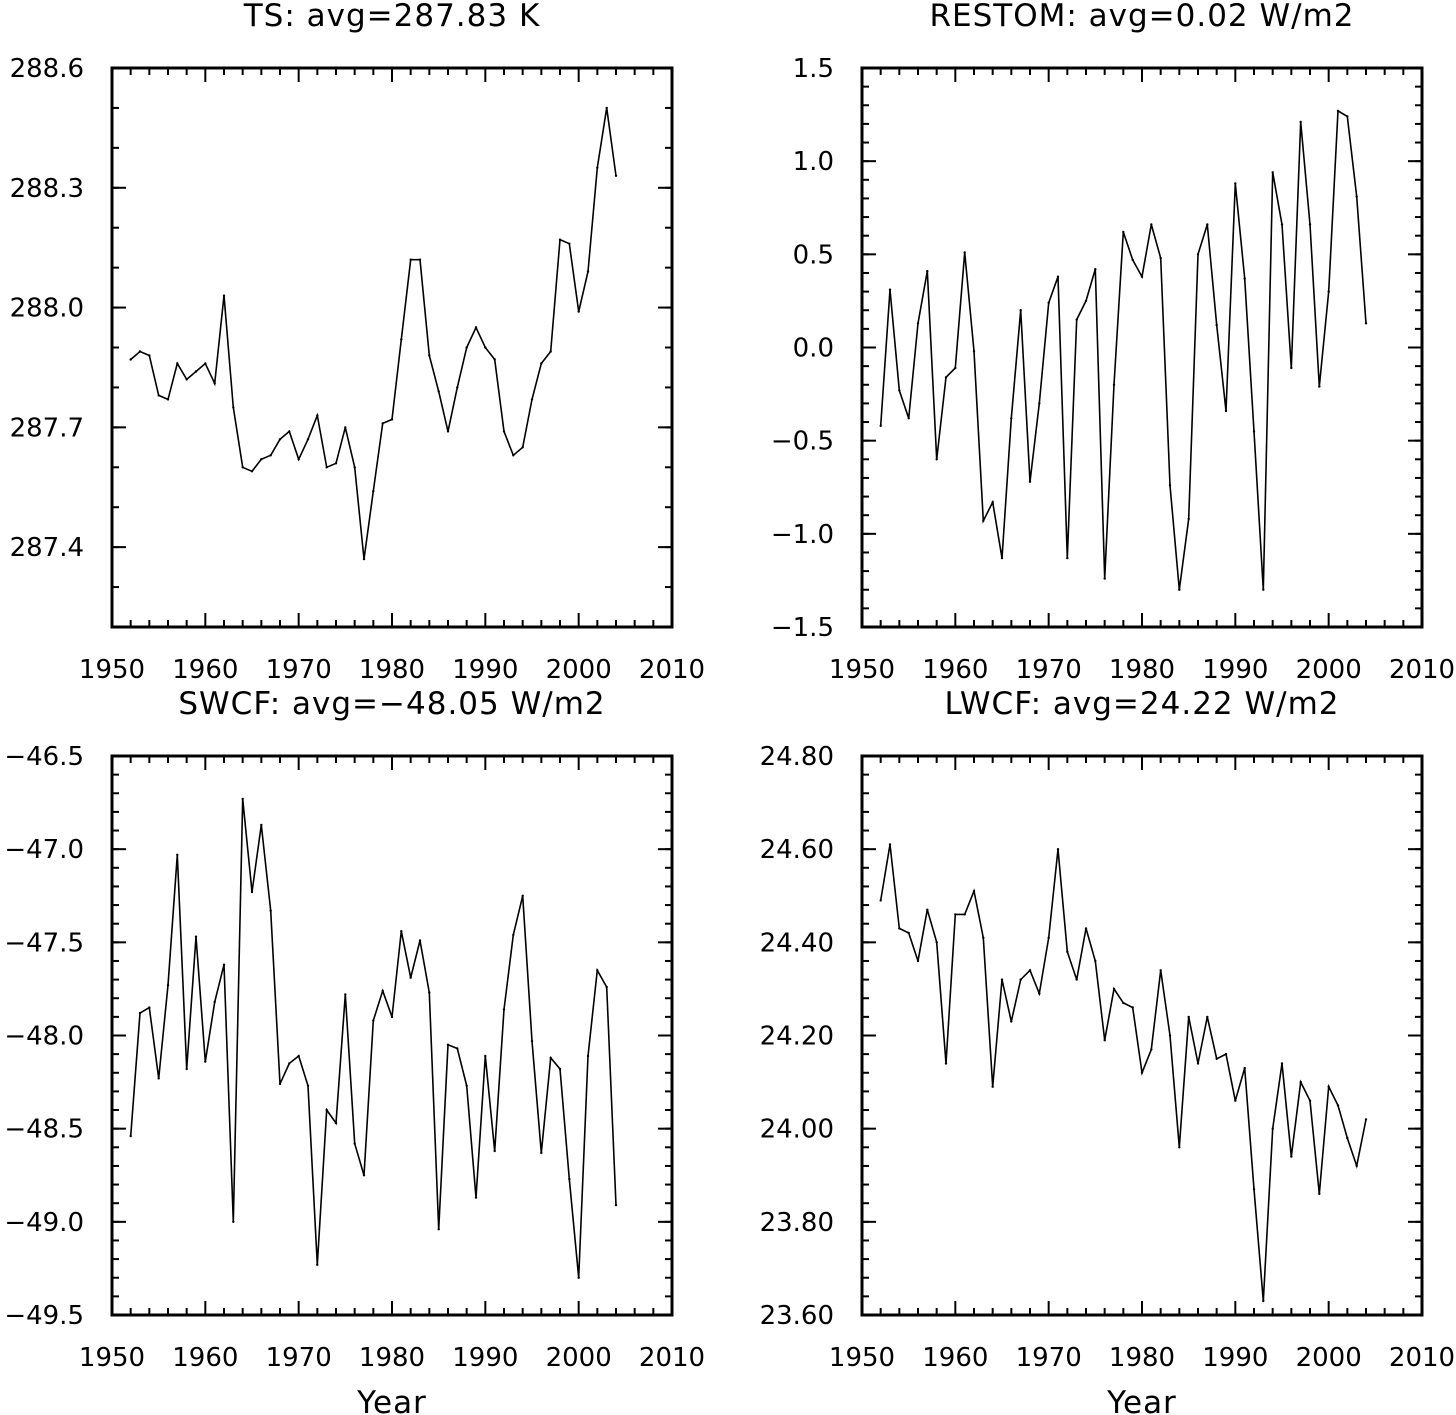  Describe the element at coordinates (797, 757) in the screenshot. I see `y-tick-label: 24.80` at that location.